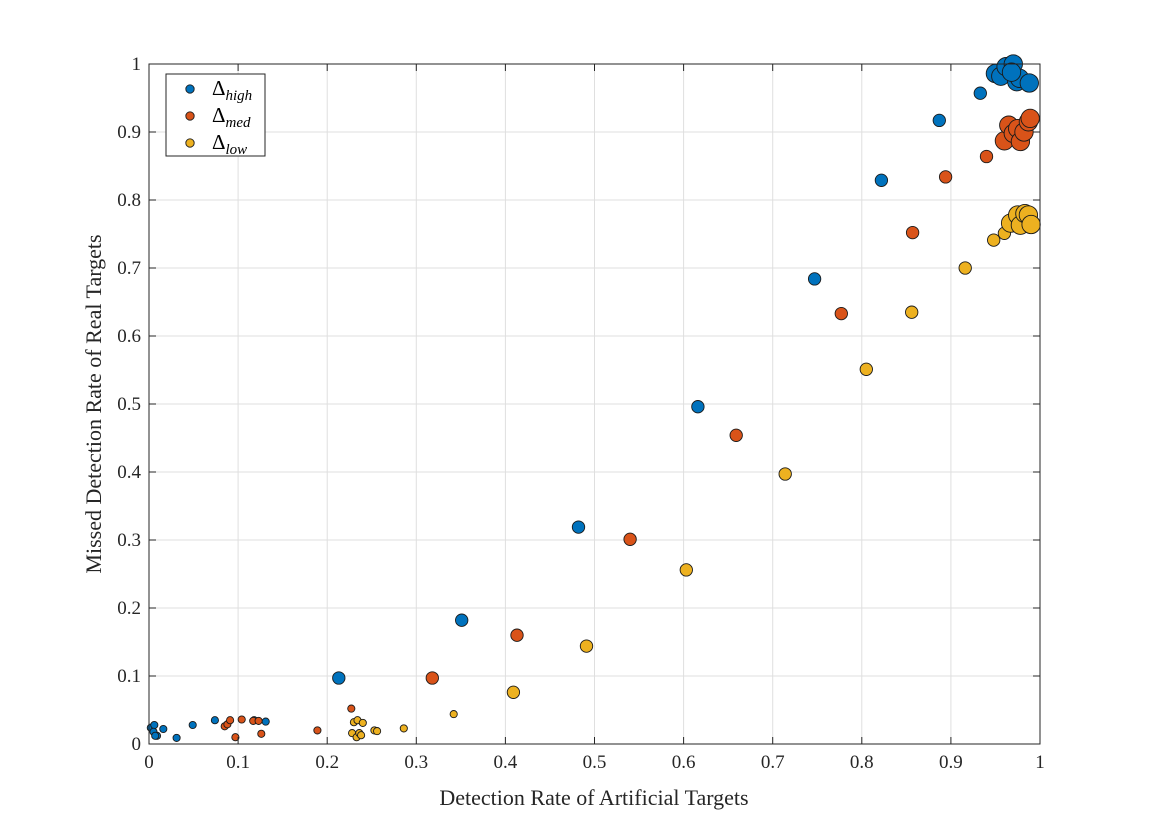  I want to click on y-tick-label: 0.6, so click(129, 336).